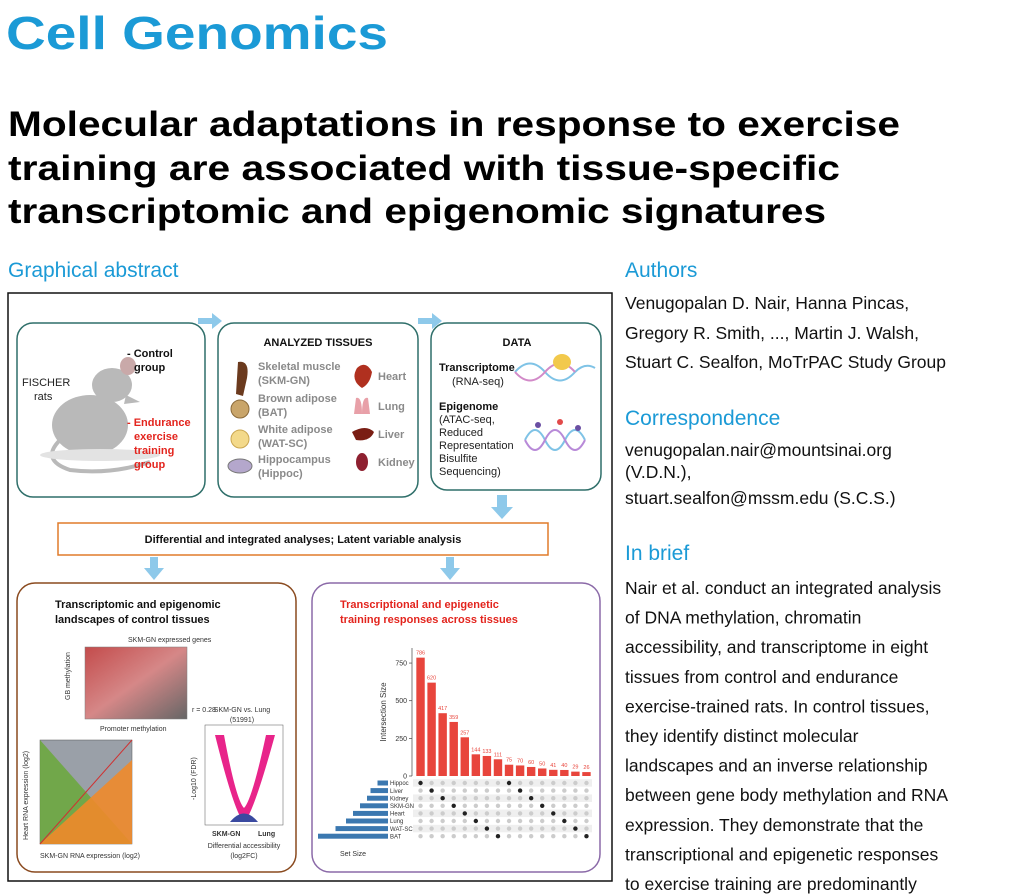 Image resolution: width=1019 pixels, height=895 pixels. What do you see at coordinates (90, 856) in the screenshot?
I see `axis-label: SKM-GN RNA expression (log2)` at bounding box center [90, 856].